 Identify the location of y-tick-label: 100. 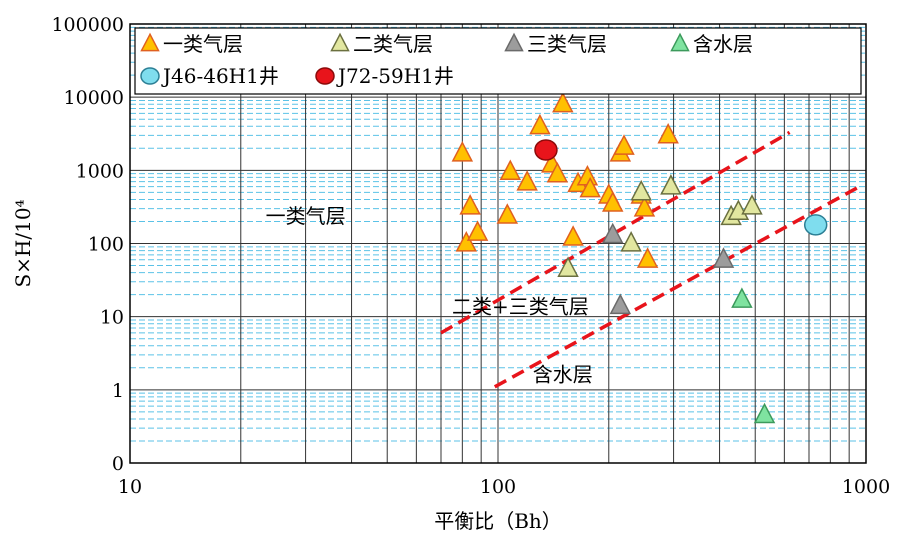
(106, 245).